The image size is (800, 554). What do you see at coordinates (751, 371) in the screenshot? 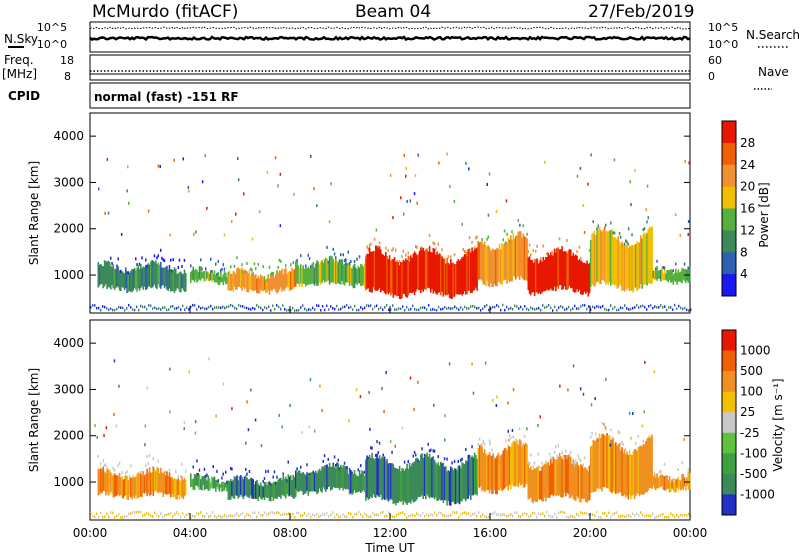
I see `velocity-colorbar-tick: 500` at bounding box center [751, 371].